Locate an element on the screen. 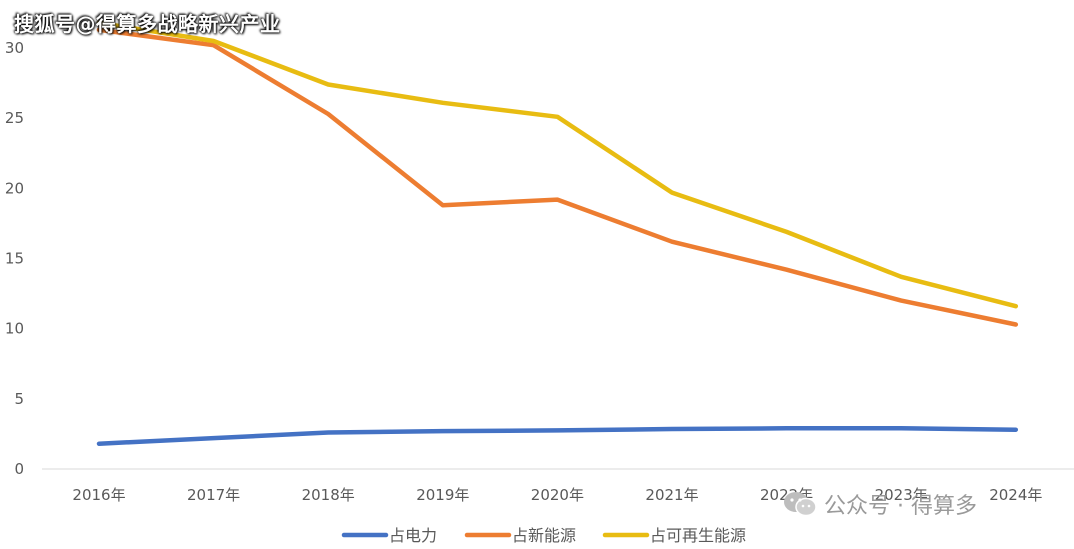  x-tick-label: 2018年 is located at coordinates (328, 495).